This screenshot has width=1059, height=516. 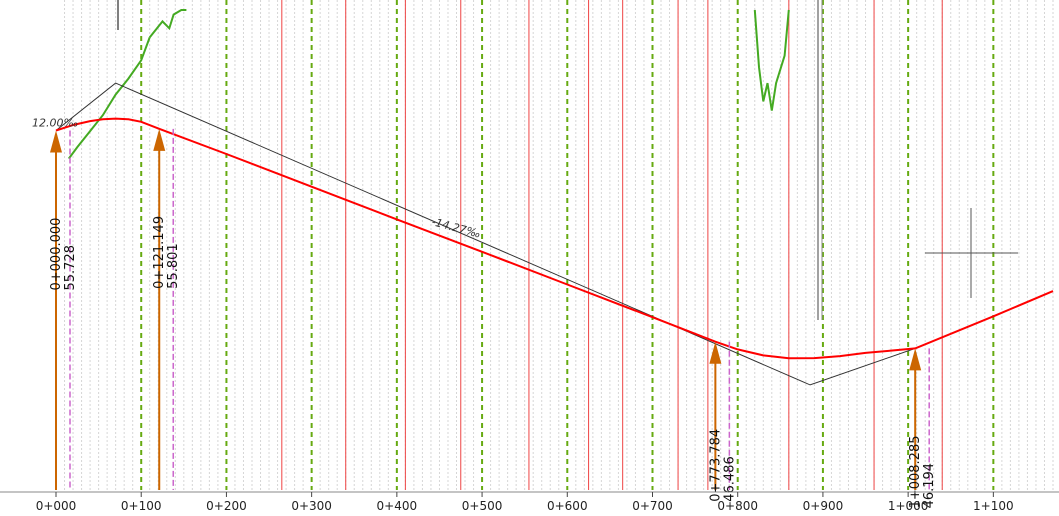 What do you see at coordinates (652, 506) in the screenshot?
I see `axis-tick-label: 0+700` at bounding box center [652, 506].